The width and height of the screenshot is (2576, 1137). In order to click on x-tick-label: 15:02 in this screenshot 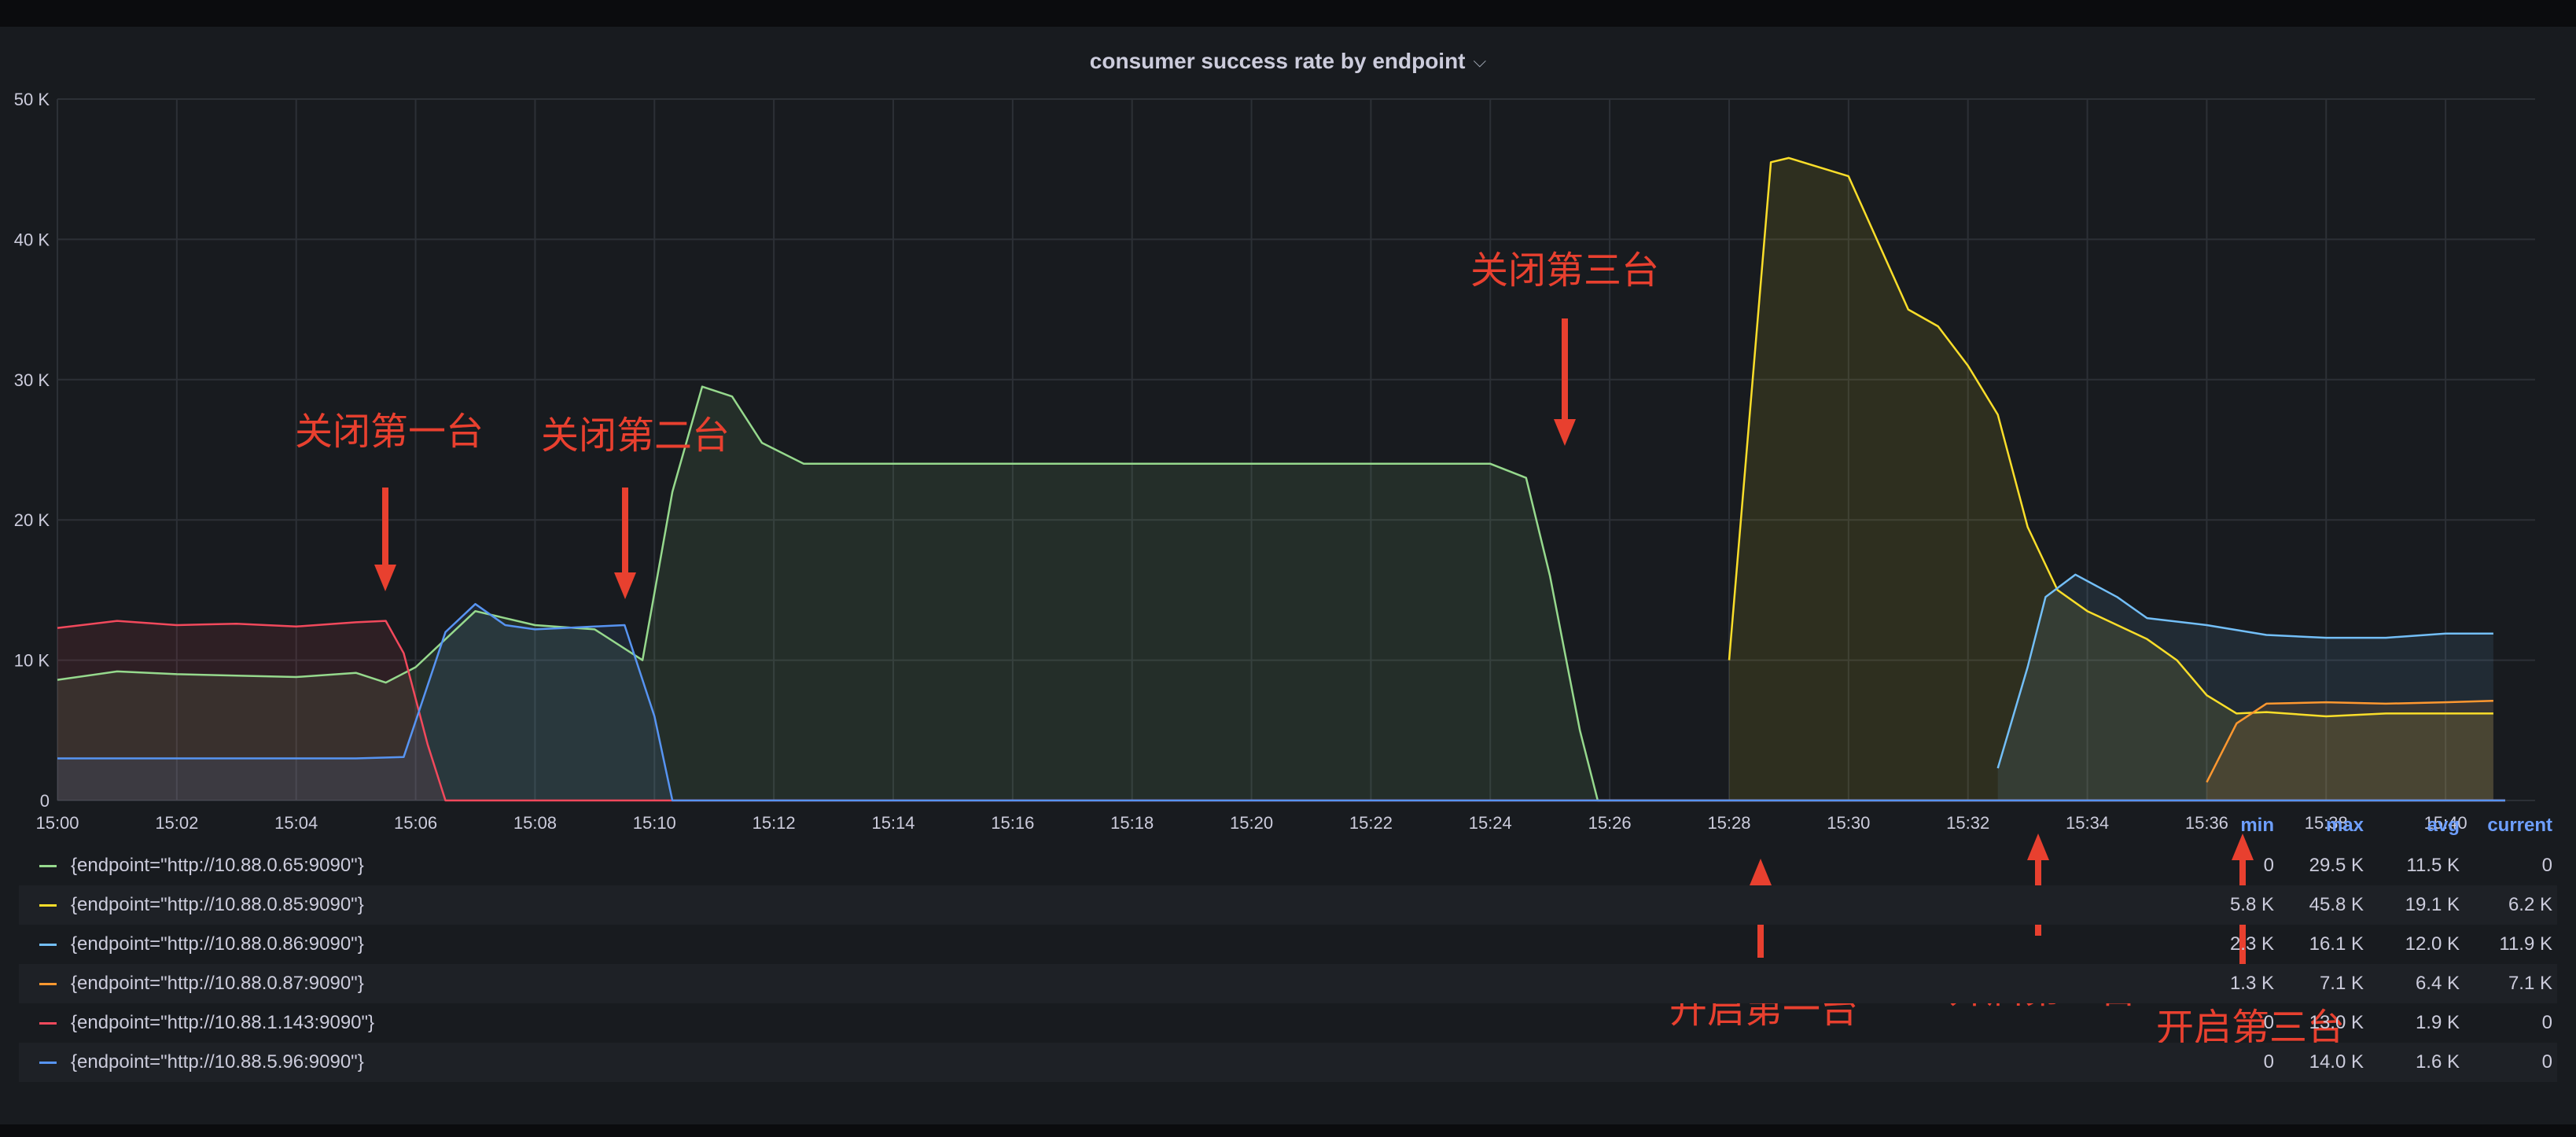, I will do `click(177, 823)`.